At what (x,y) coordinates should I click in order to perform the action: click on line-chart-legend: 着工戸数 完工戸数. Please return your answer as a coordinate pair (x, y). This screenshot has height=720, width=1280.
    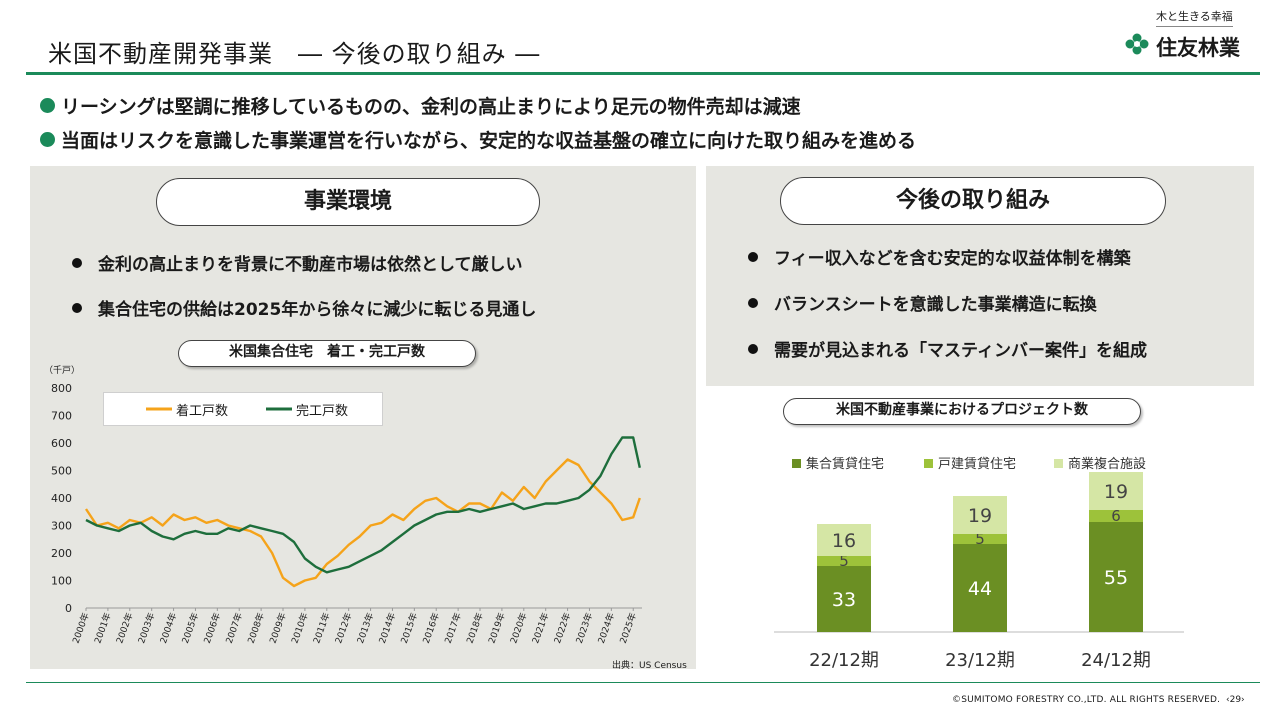
    Looking at the image, I should click on (243, 409).